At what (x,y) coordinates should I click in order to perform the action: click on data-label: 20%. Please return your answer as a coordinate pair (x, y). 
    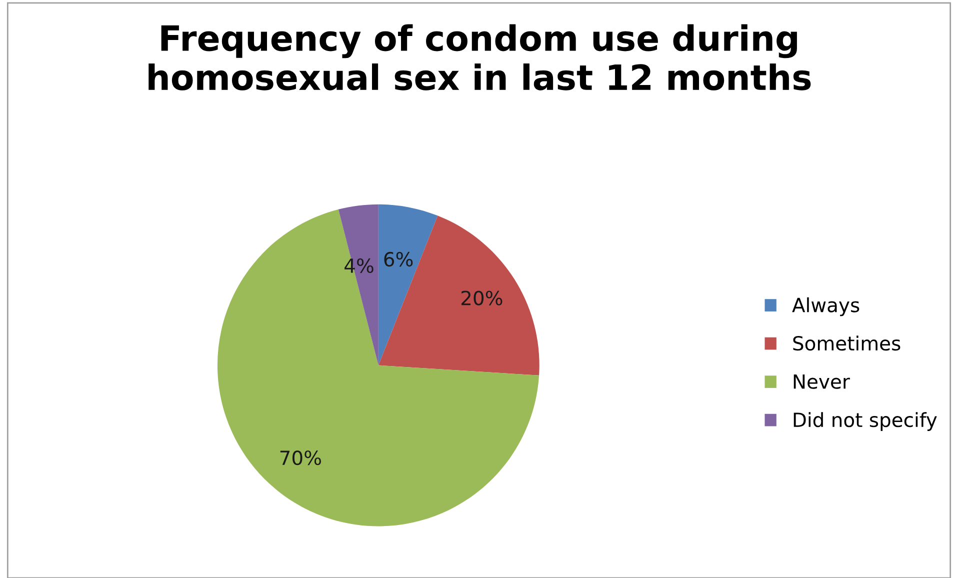
    Looking at the image, I should click on (482, 298).